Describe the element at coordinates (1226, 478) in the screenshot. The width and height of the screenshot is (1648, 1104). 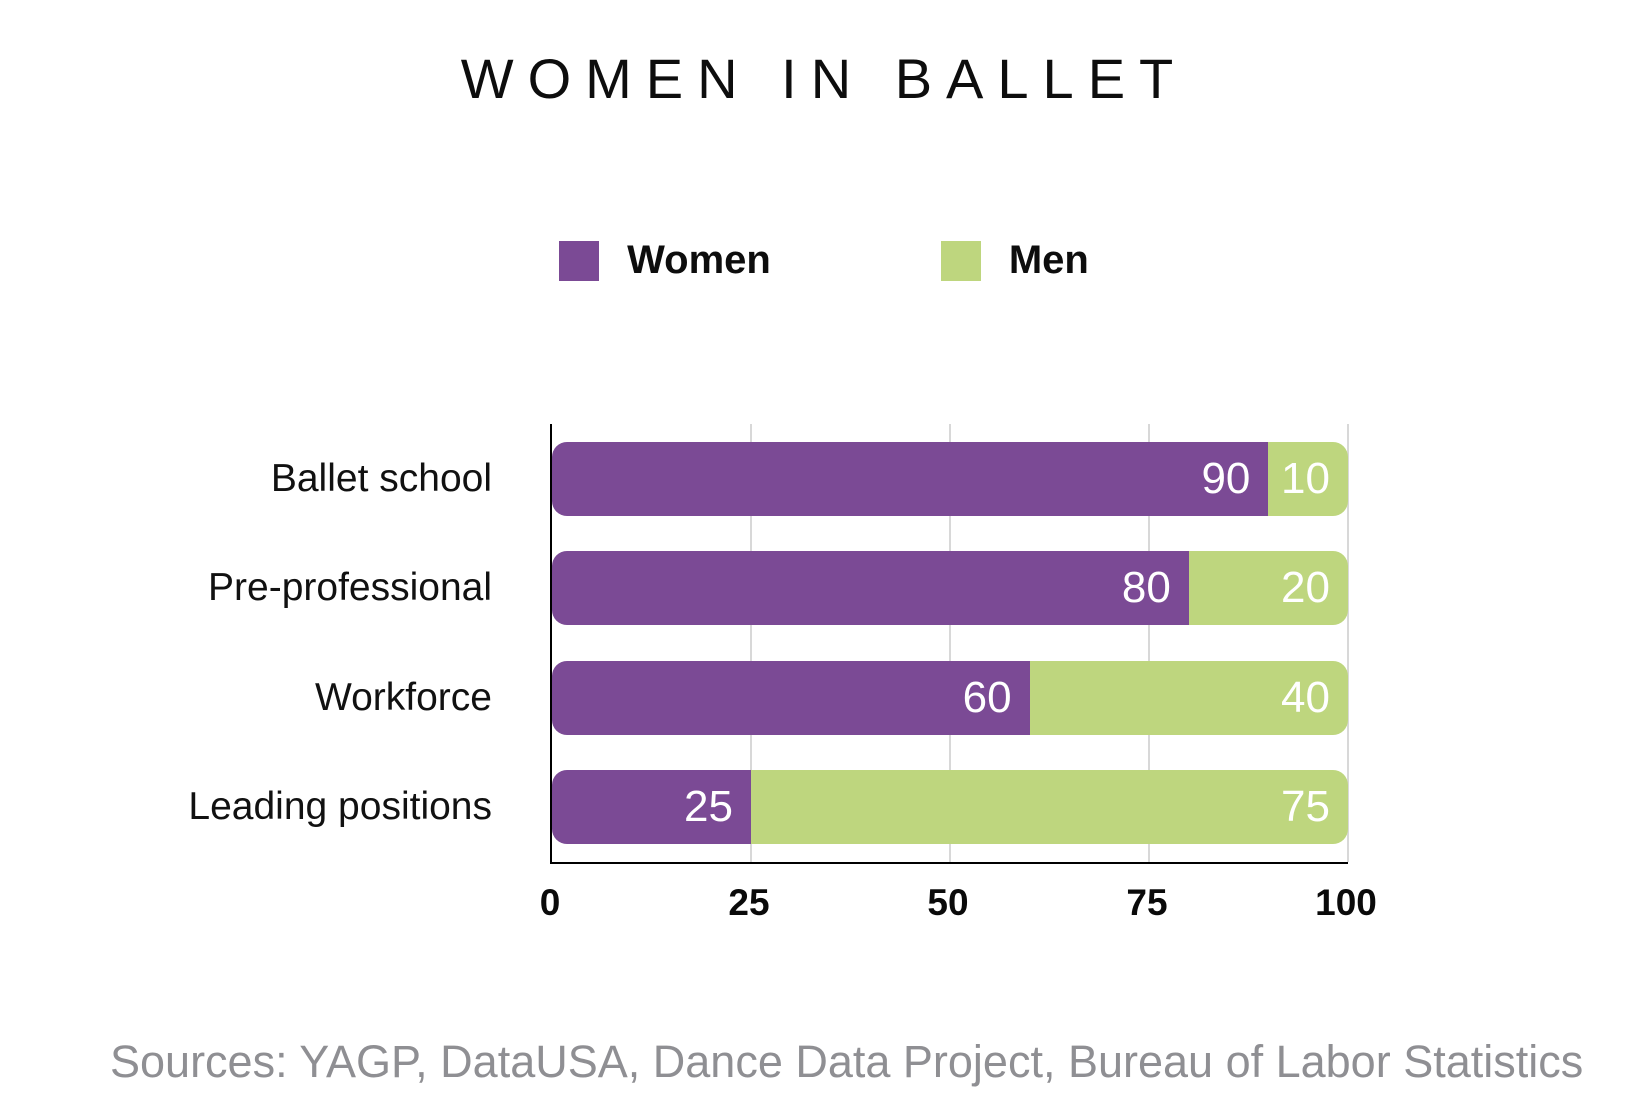
I see `bar-value-label: 90` at that location.